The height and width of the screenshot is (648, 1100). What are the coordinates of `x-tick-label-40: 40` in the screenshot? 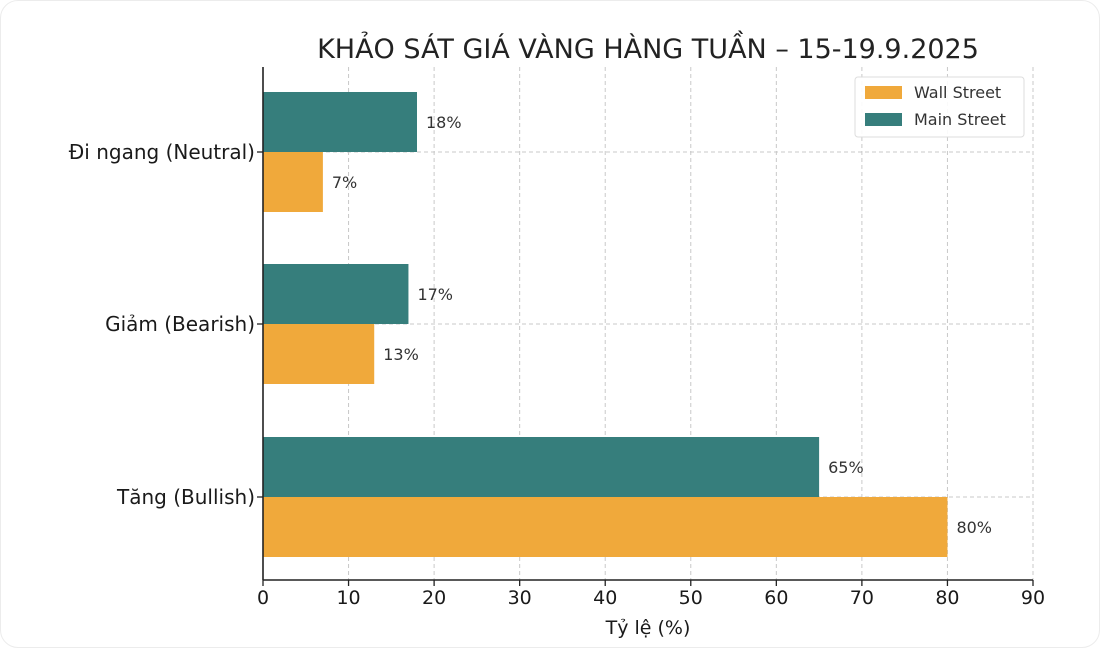 It's located at (605, 598).